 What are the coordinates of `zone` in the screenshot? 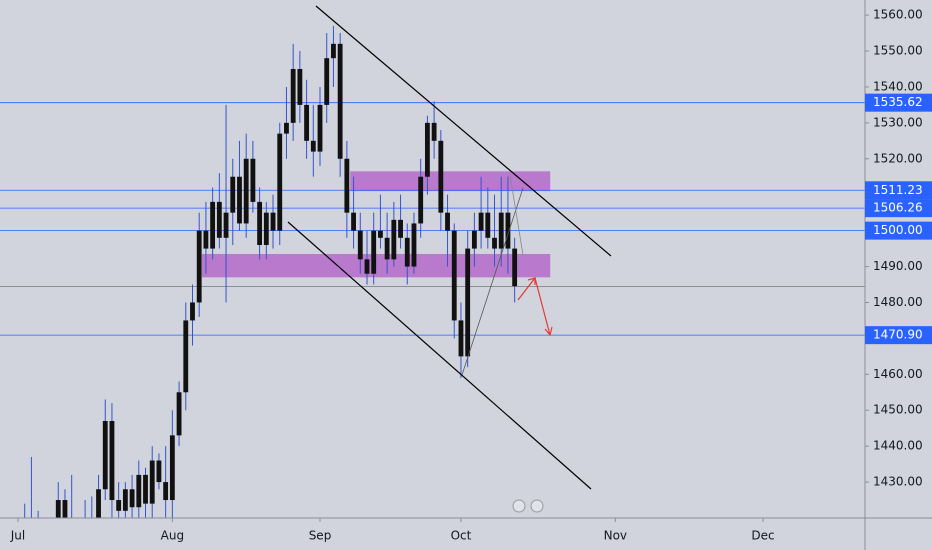 It's located at (450, 181).